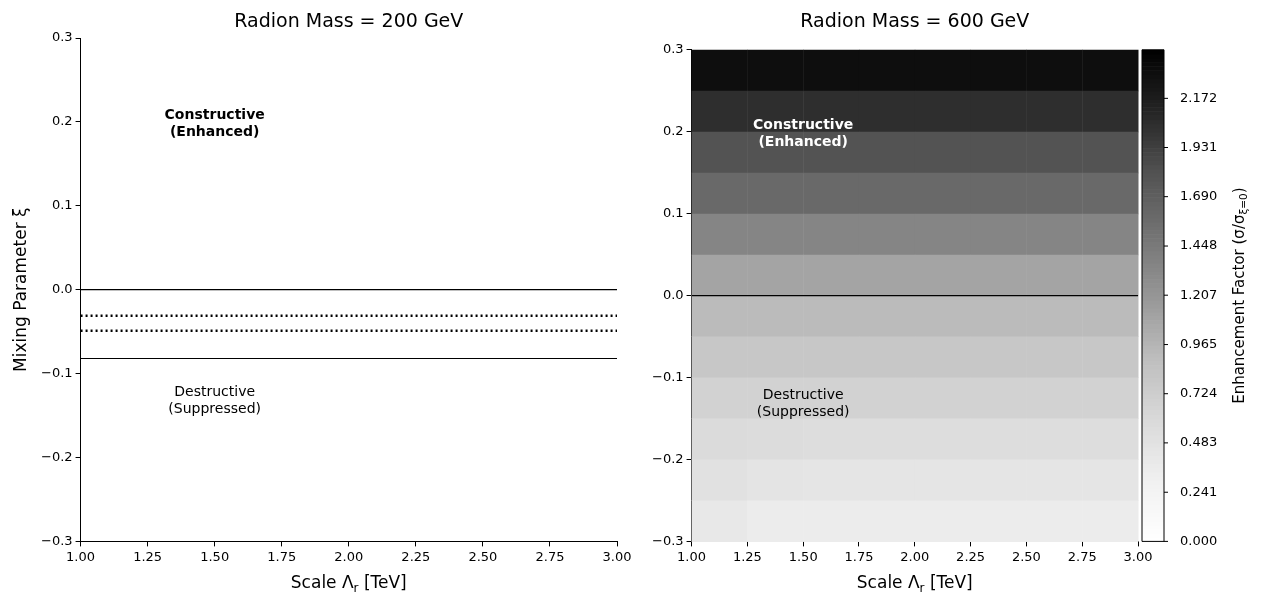 The image size is (1282, 606). What do you see at coordinates (915, 19) in the screenshot?
I see `chart-title: Radion Mass = 600 GeV` at bounding box center [915, 19].